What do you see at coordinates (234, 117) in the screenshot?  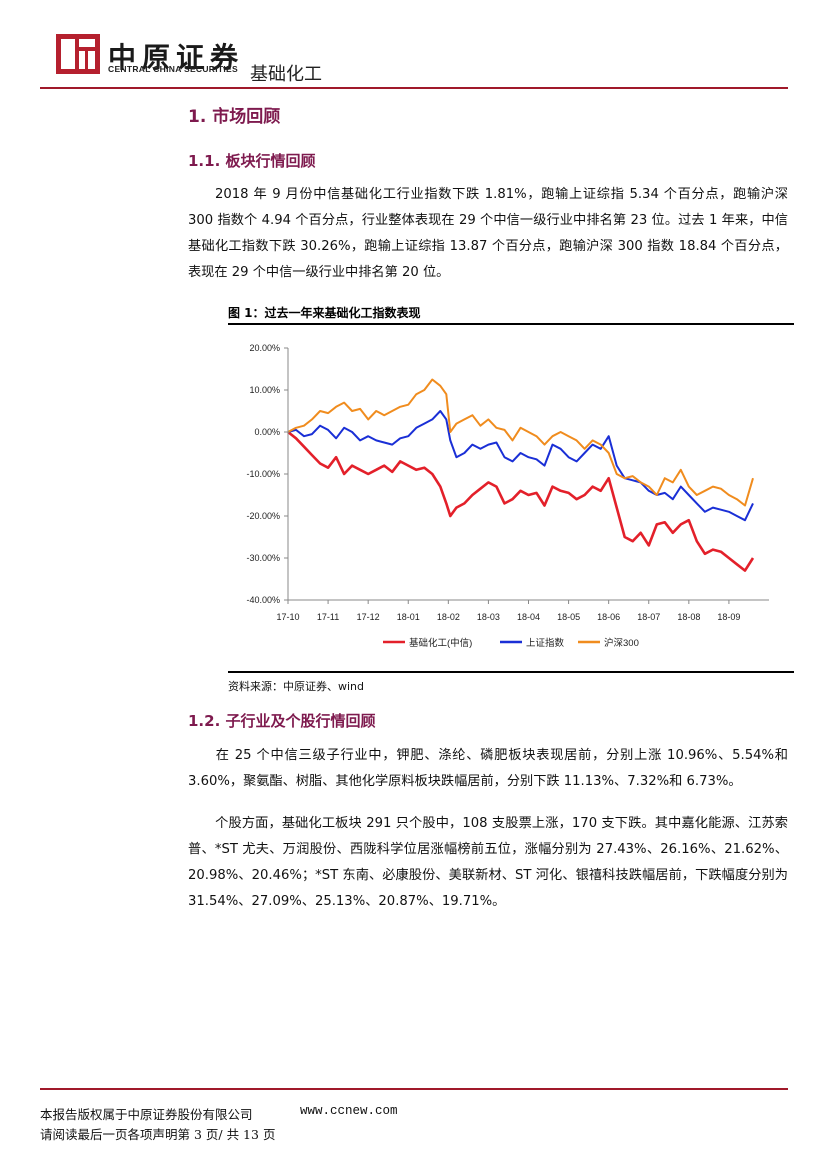 I see `section-heading-market-review: 1. 市场回顾` at bounding box center [234, 117].